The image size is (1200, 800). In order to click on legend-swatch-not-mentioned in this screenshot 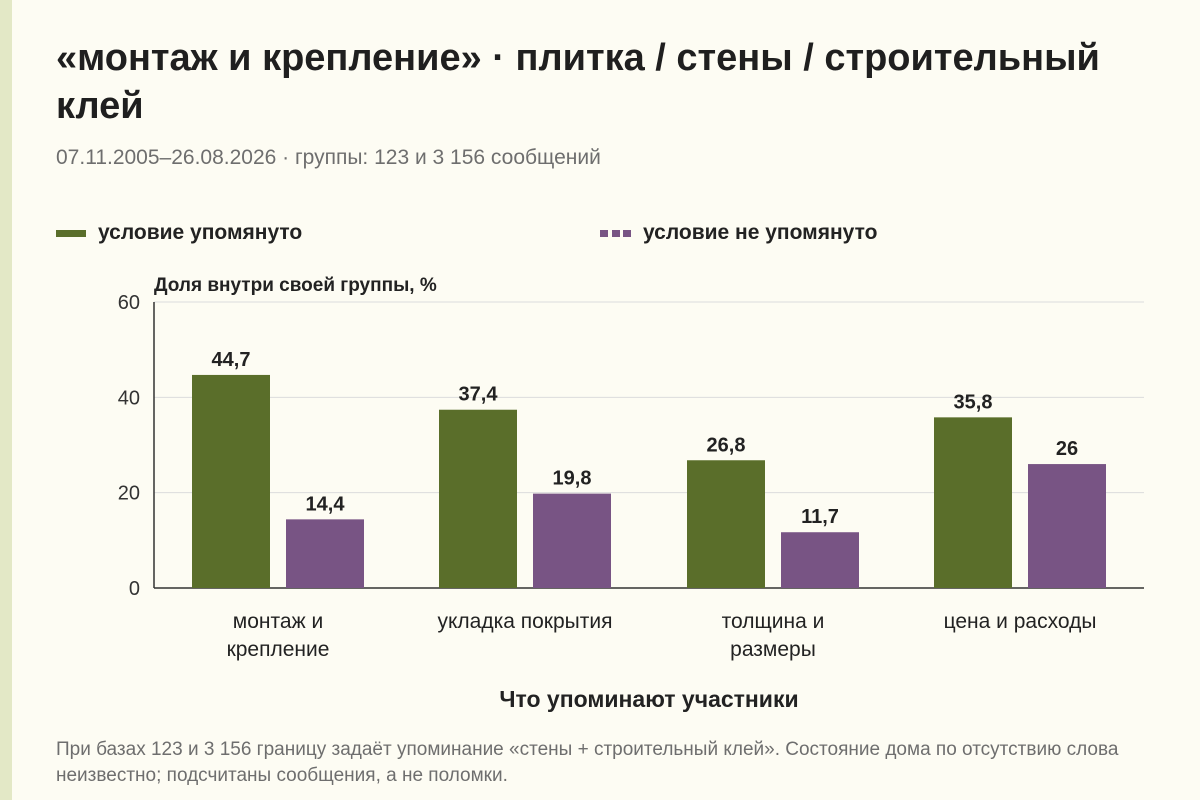, I will do `click(615, 233)`.